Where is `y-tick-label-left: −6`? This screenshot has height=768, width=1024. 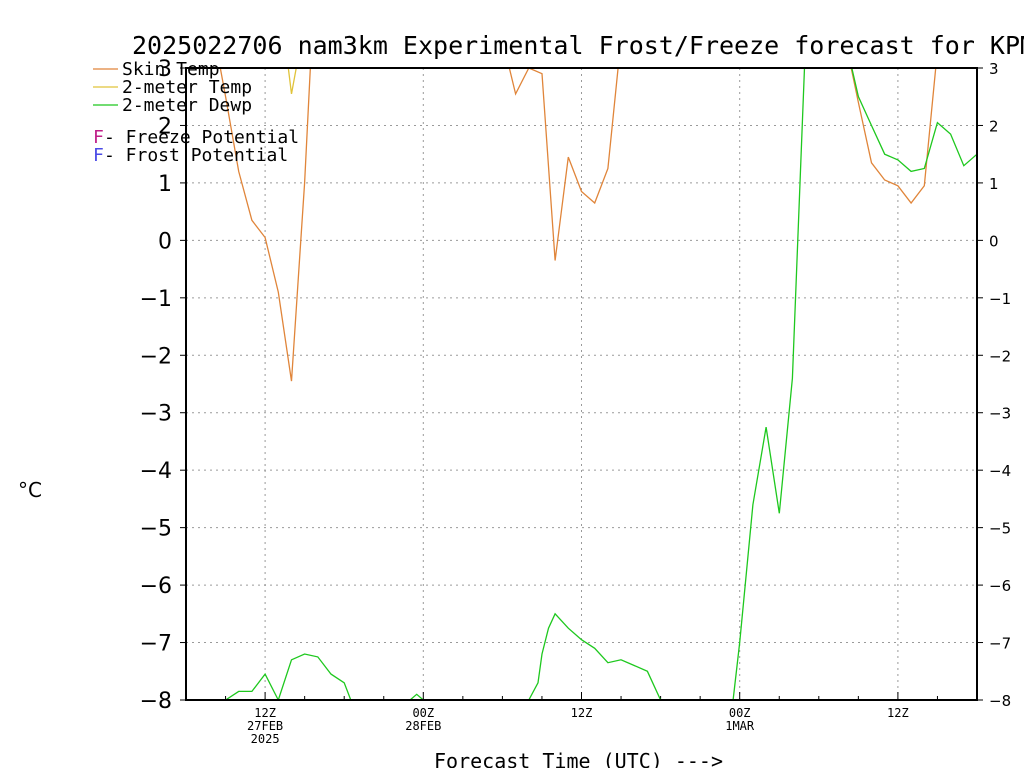
y-tick-label-left: −6 is located at coordinates (156, 586).